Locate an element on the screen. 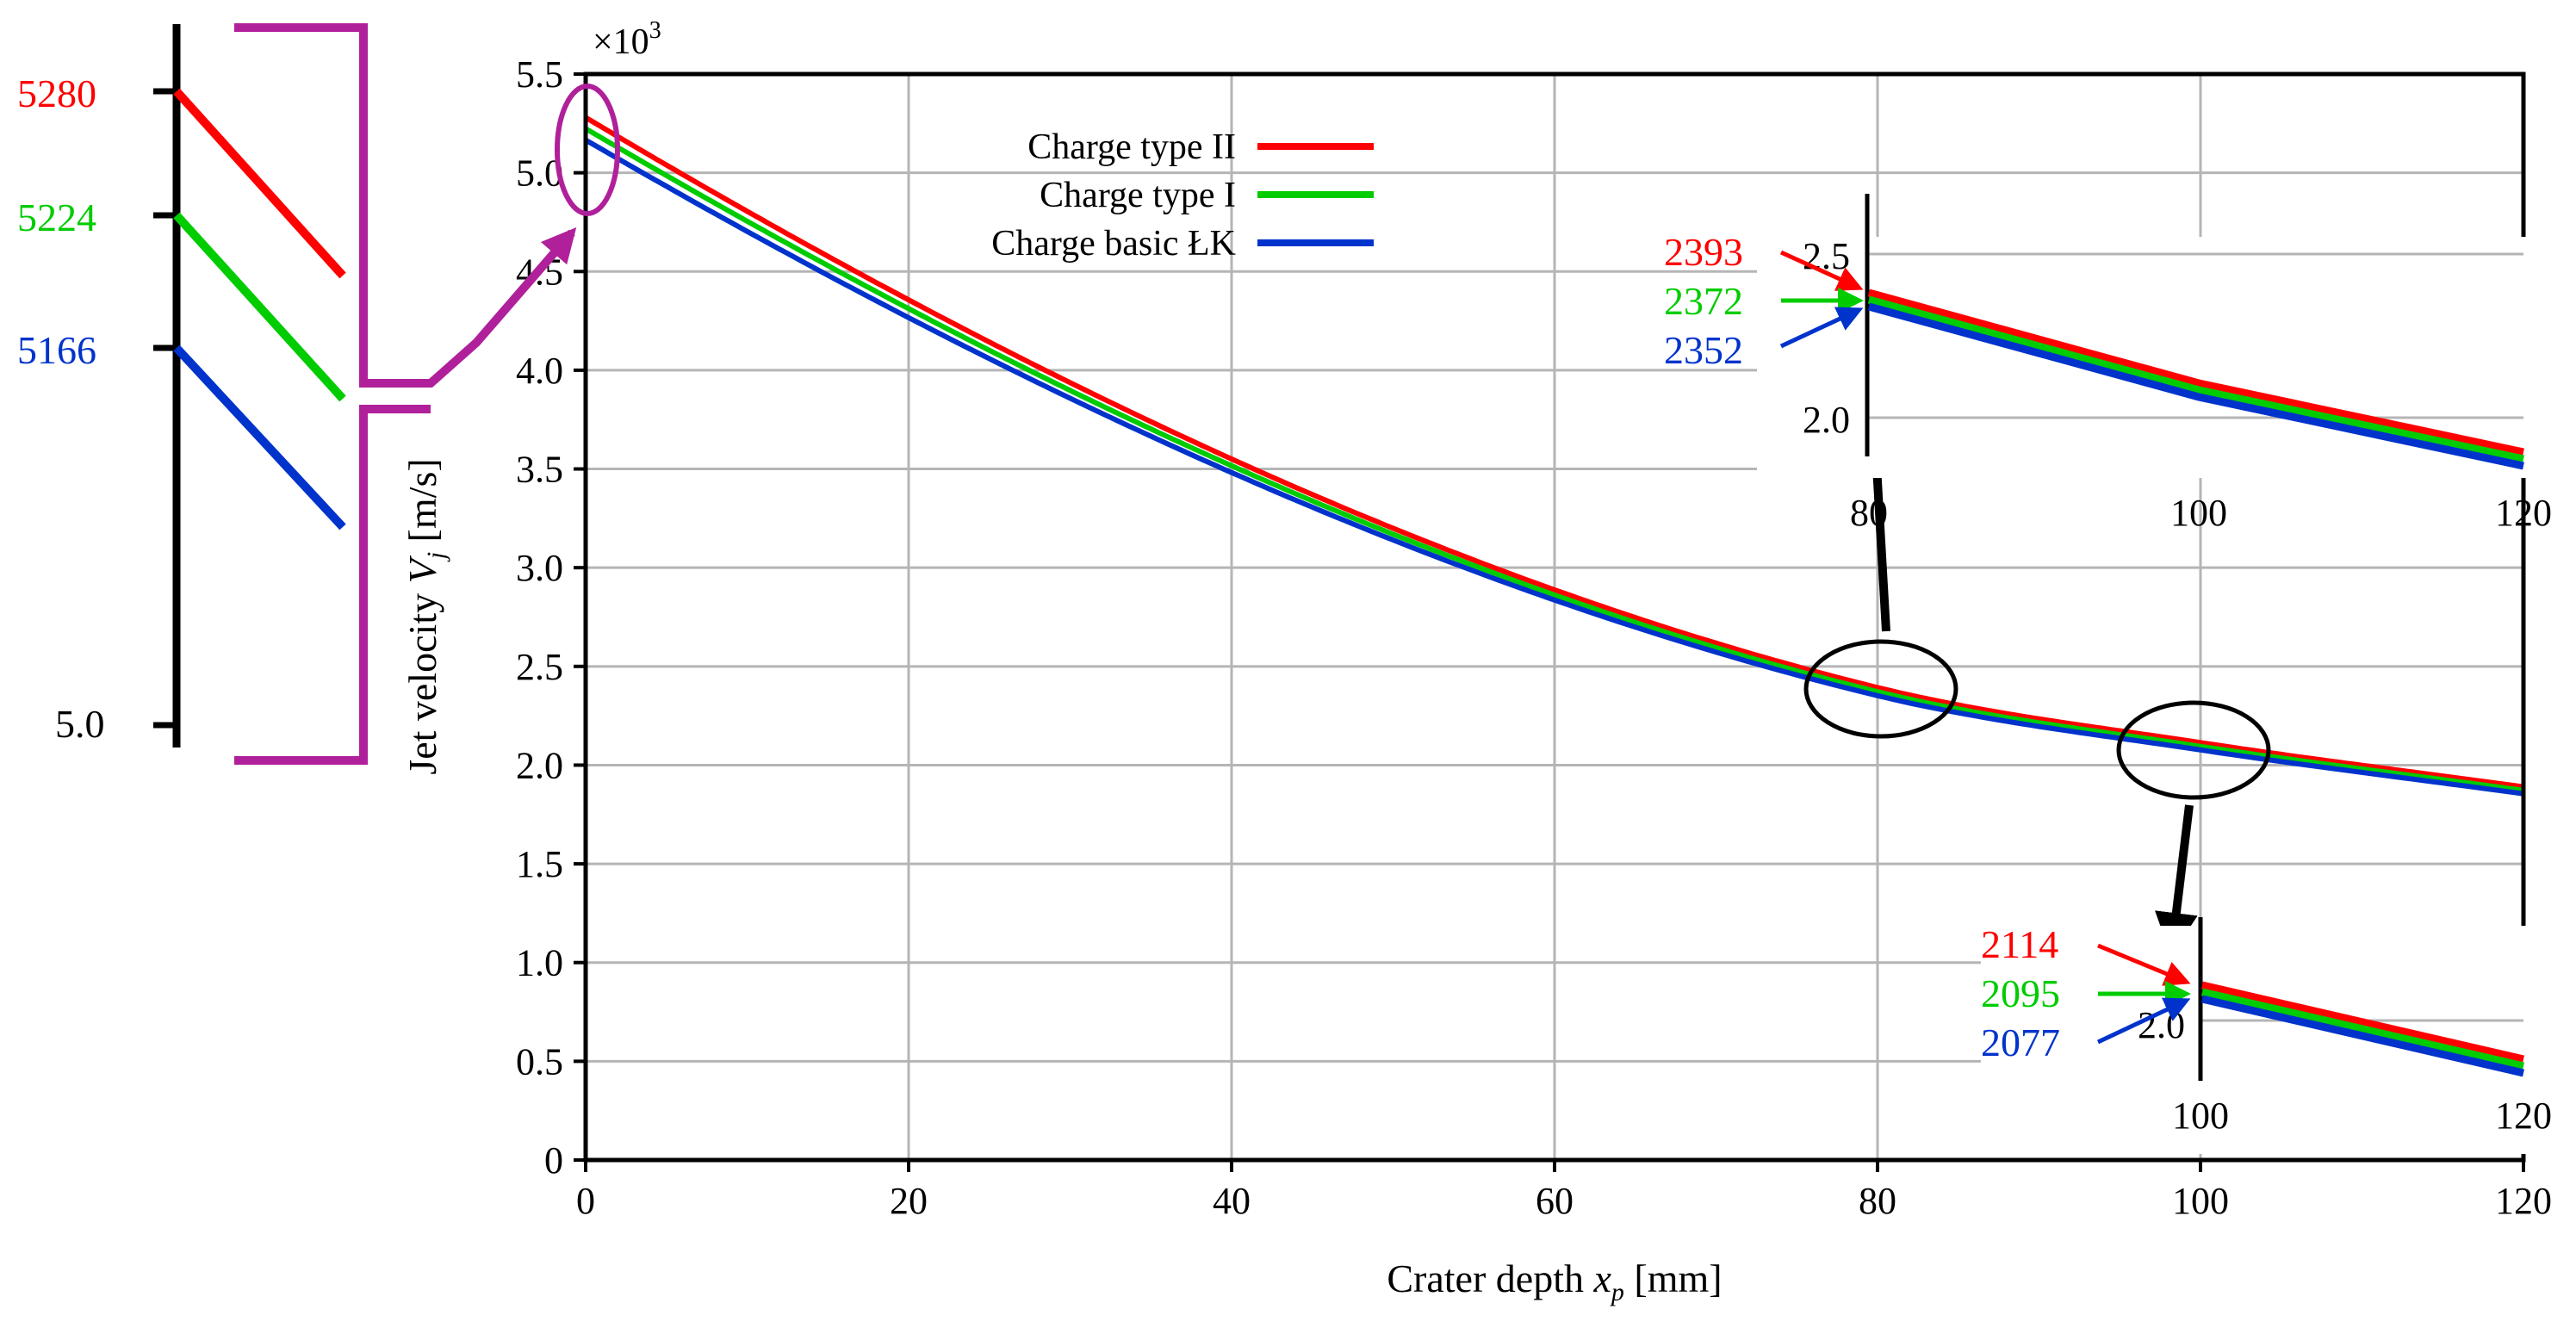 This screenshot has height=1340, width=2576. y-tick-label-5: 2.5 is located at coordinates (540, 667).